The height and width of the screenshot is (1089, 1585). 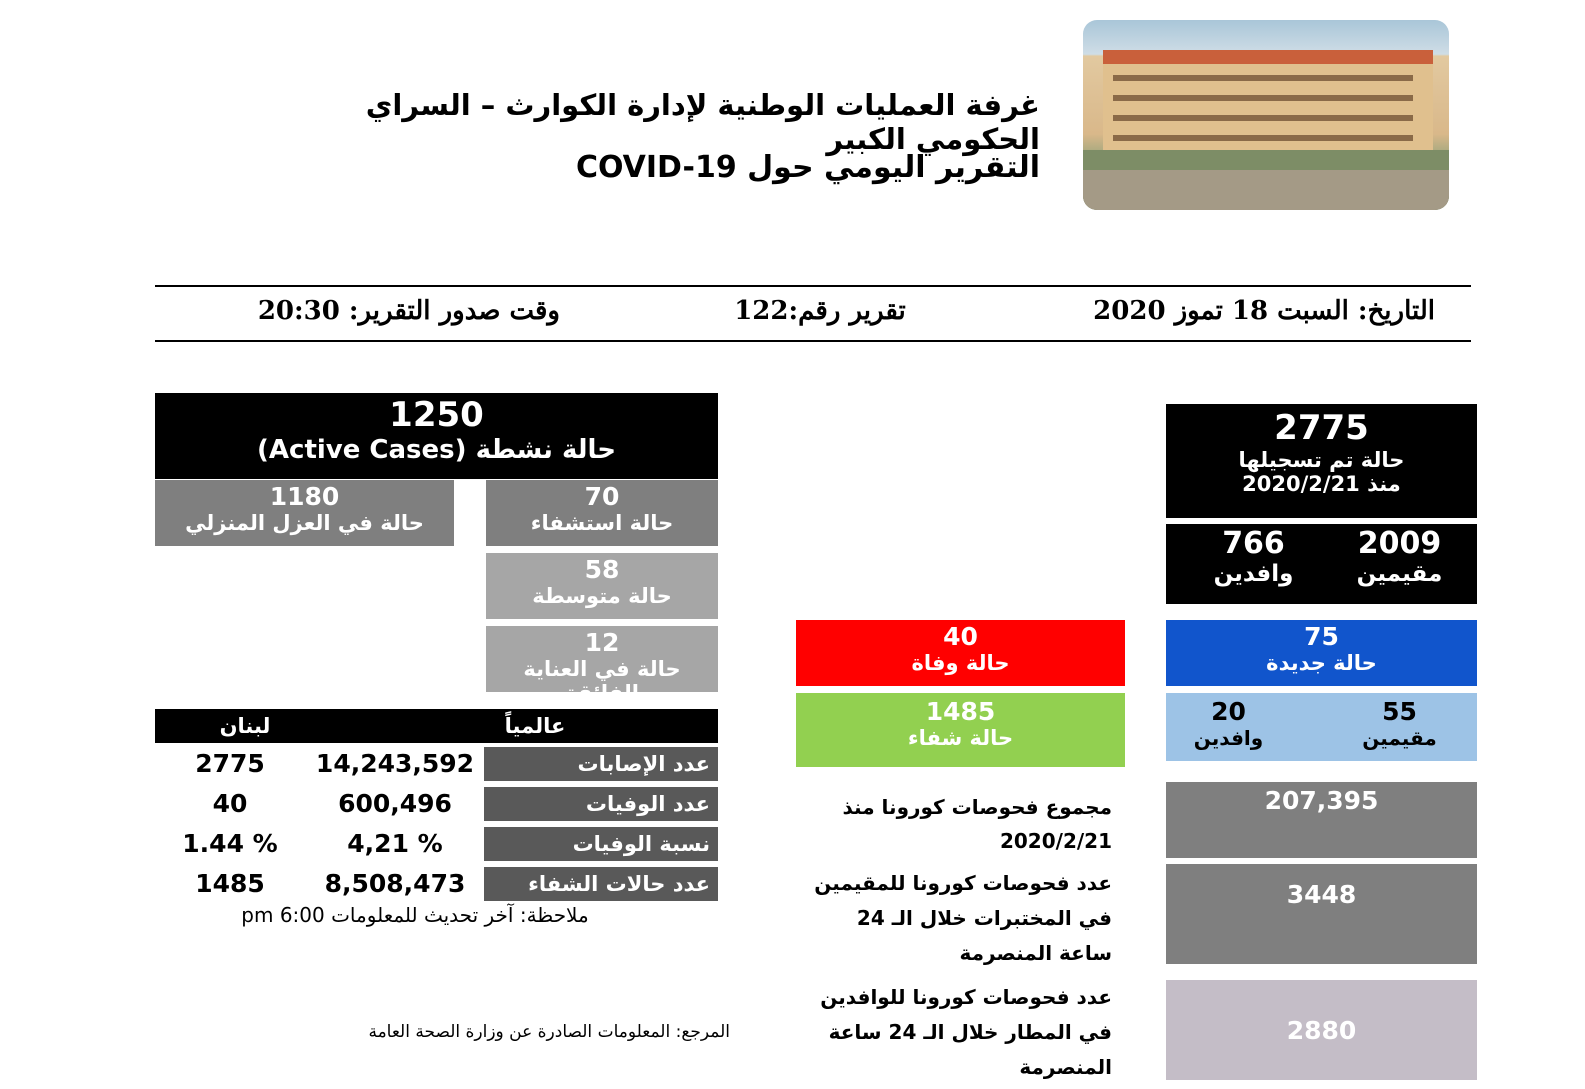 I want to click on moderate-value: 58, so click(x=602, y=569).